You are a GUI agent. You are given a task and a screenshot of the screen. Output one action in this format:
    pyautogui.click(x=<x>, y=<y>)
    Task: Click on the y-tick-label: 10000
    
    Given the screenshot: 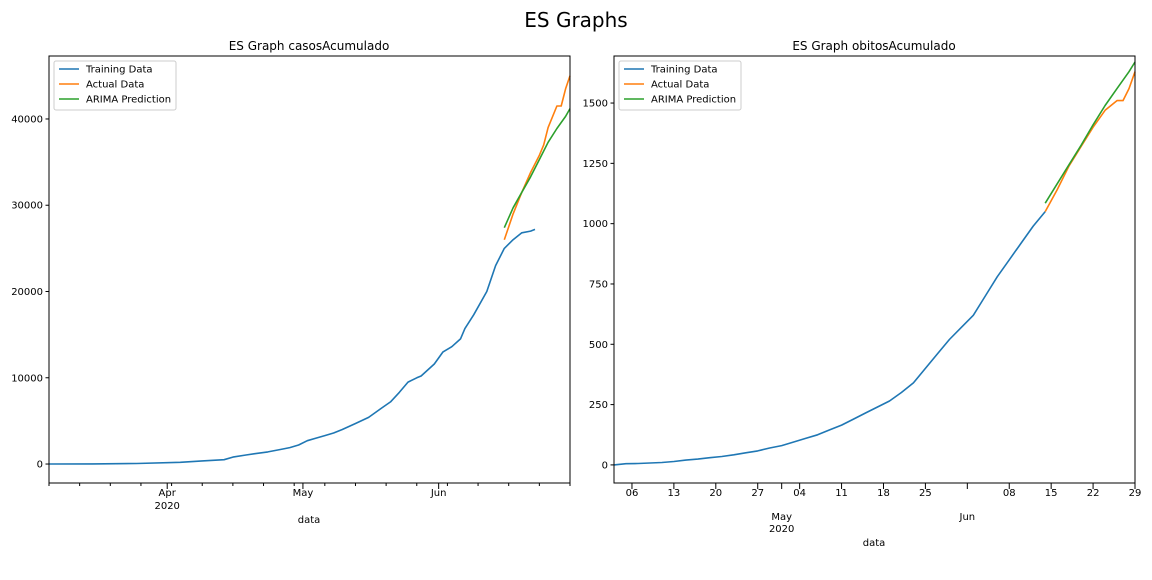 What is the action you would take?
    pyautogui.click(x=27, y=378)
    